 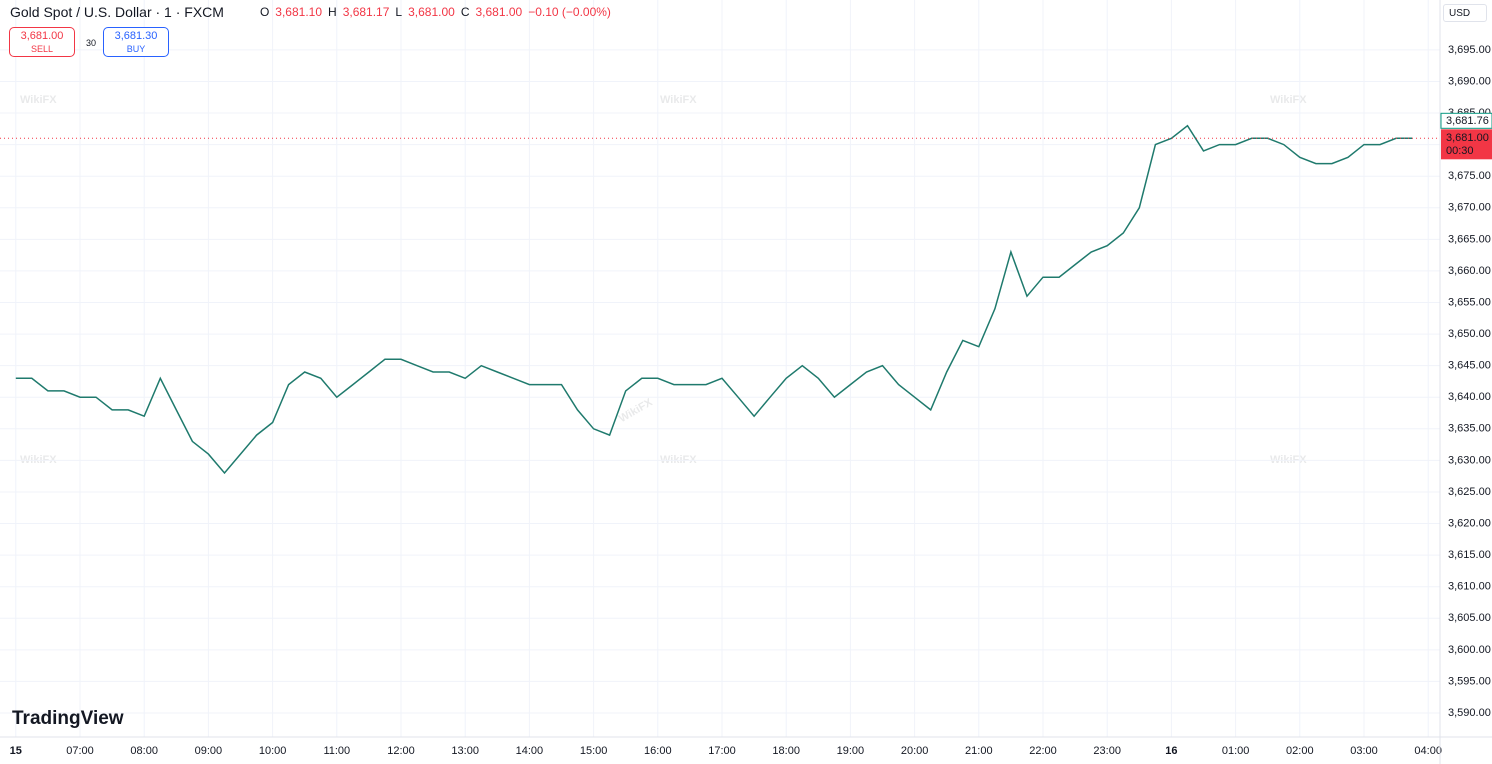 I want to click on x-tick-label: 14:00, so click(x=530, y=751).